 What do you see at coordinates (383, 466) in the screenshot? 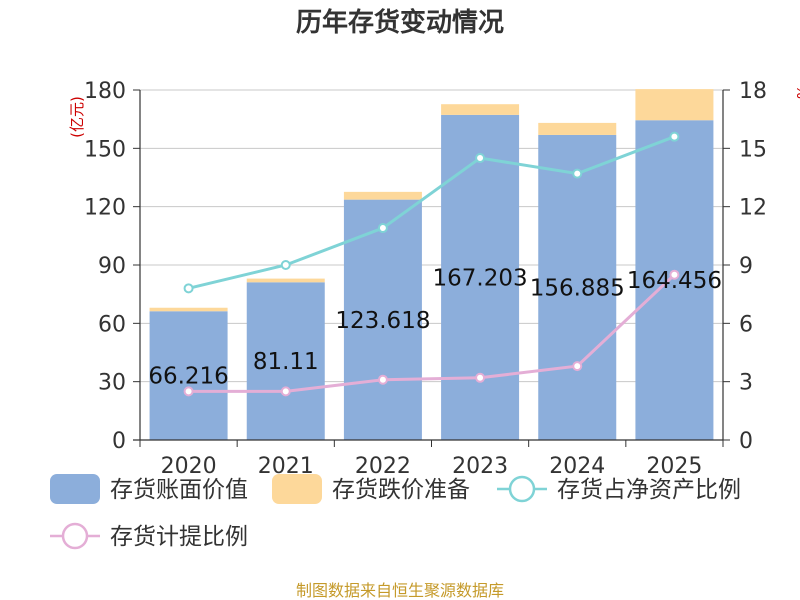
I see `x-tick-label: 2022` at bounding box center [383, 466].